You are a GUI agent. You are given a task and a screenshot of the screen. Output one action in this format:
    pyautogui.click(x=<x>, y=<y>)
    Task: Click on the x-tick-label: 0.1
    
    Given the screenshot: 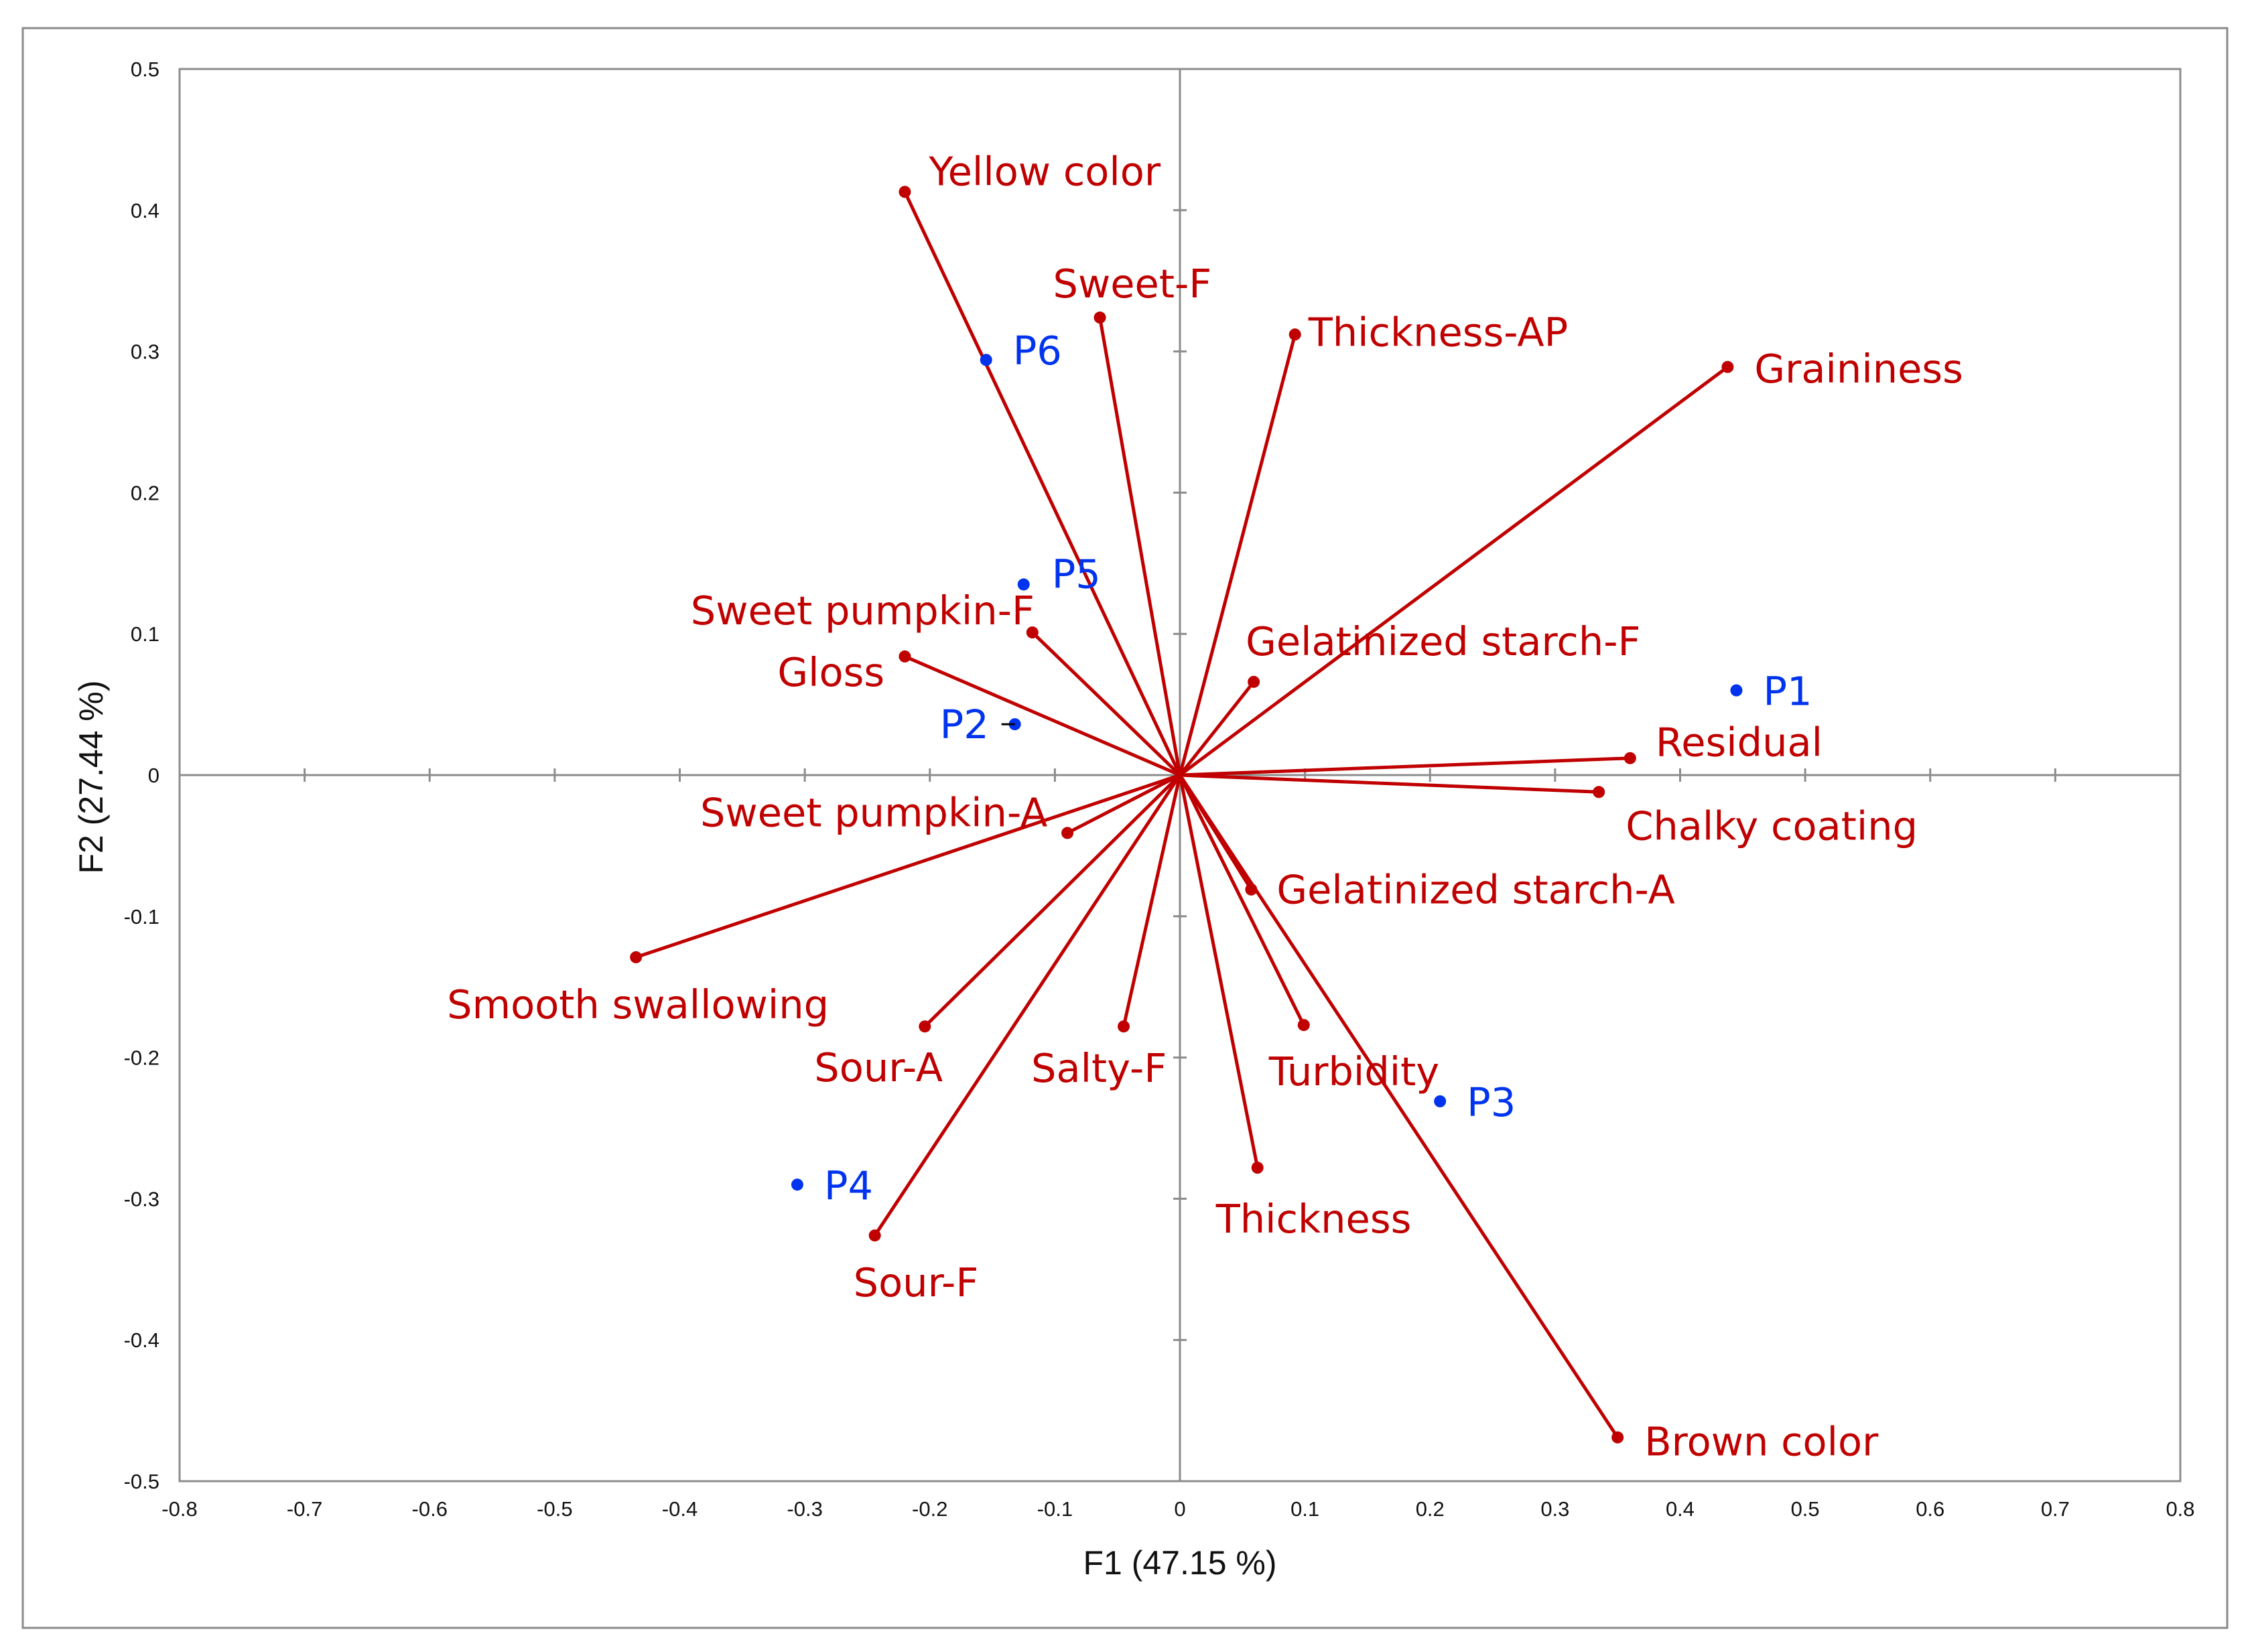 What is the action you would take?
    pyautogui.click(x=1304, y=1509)
    